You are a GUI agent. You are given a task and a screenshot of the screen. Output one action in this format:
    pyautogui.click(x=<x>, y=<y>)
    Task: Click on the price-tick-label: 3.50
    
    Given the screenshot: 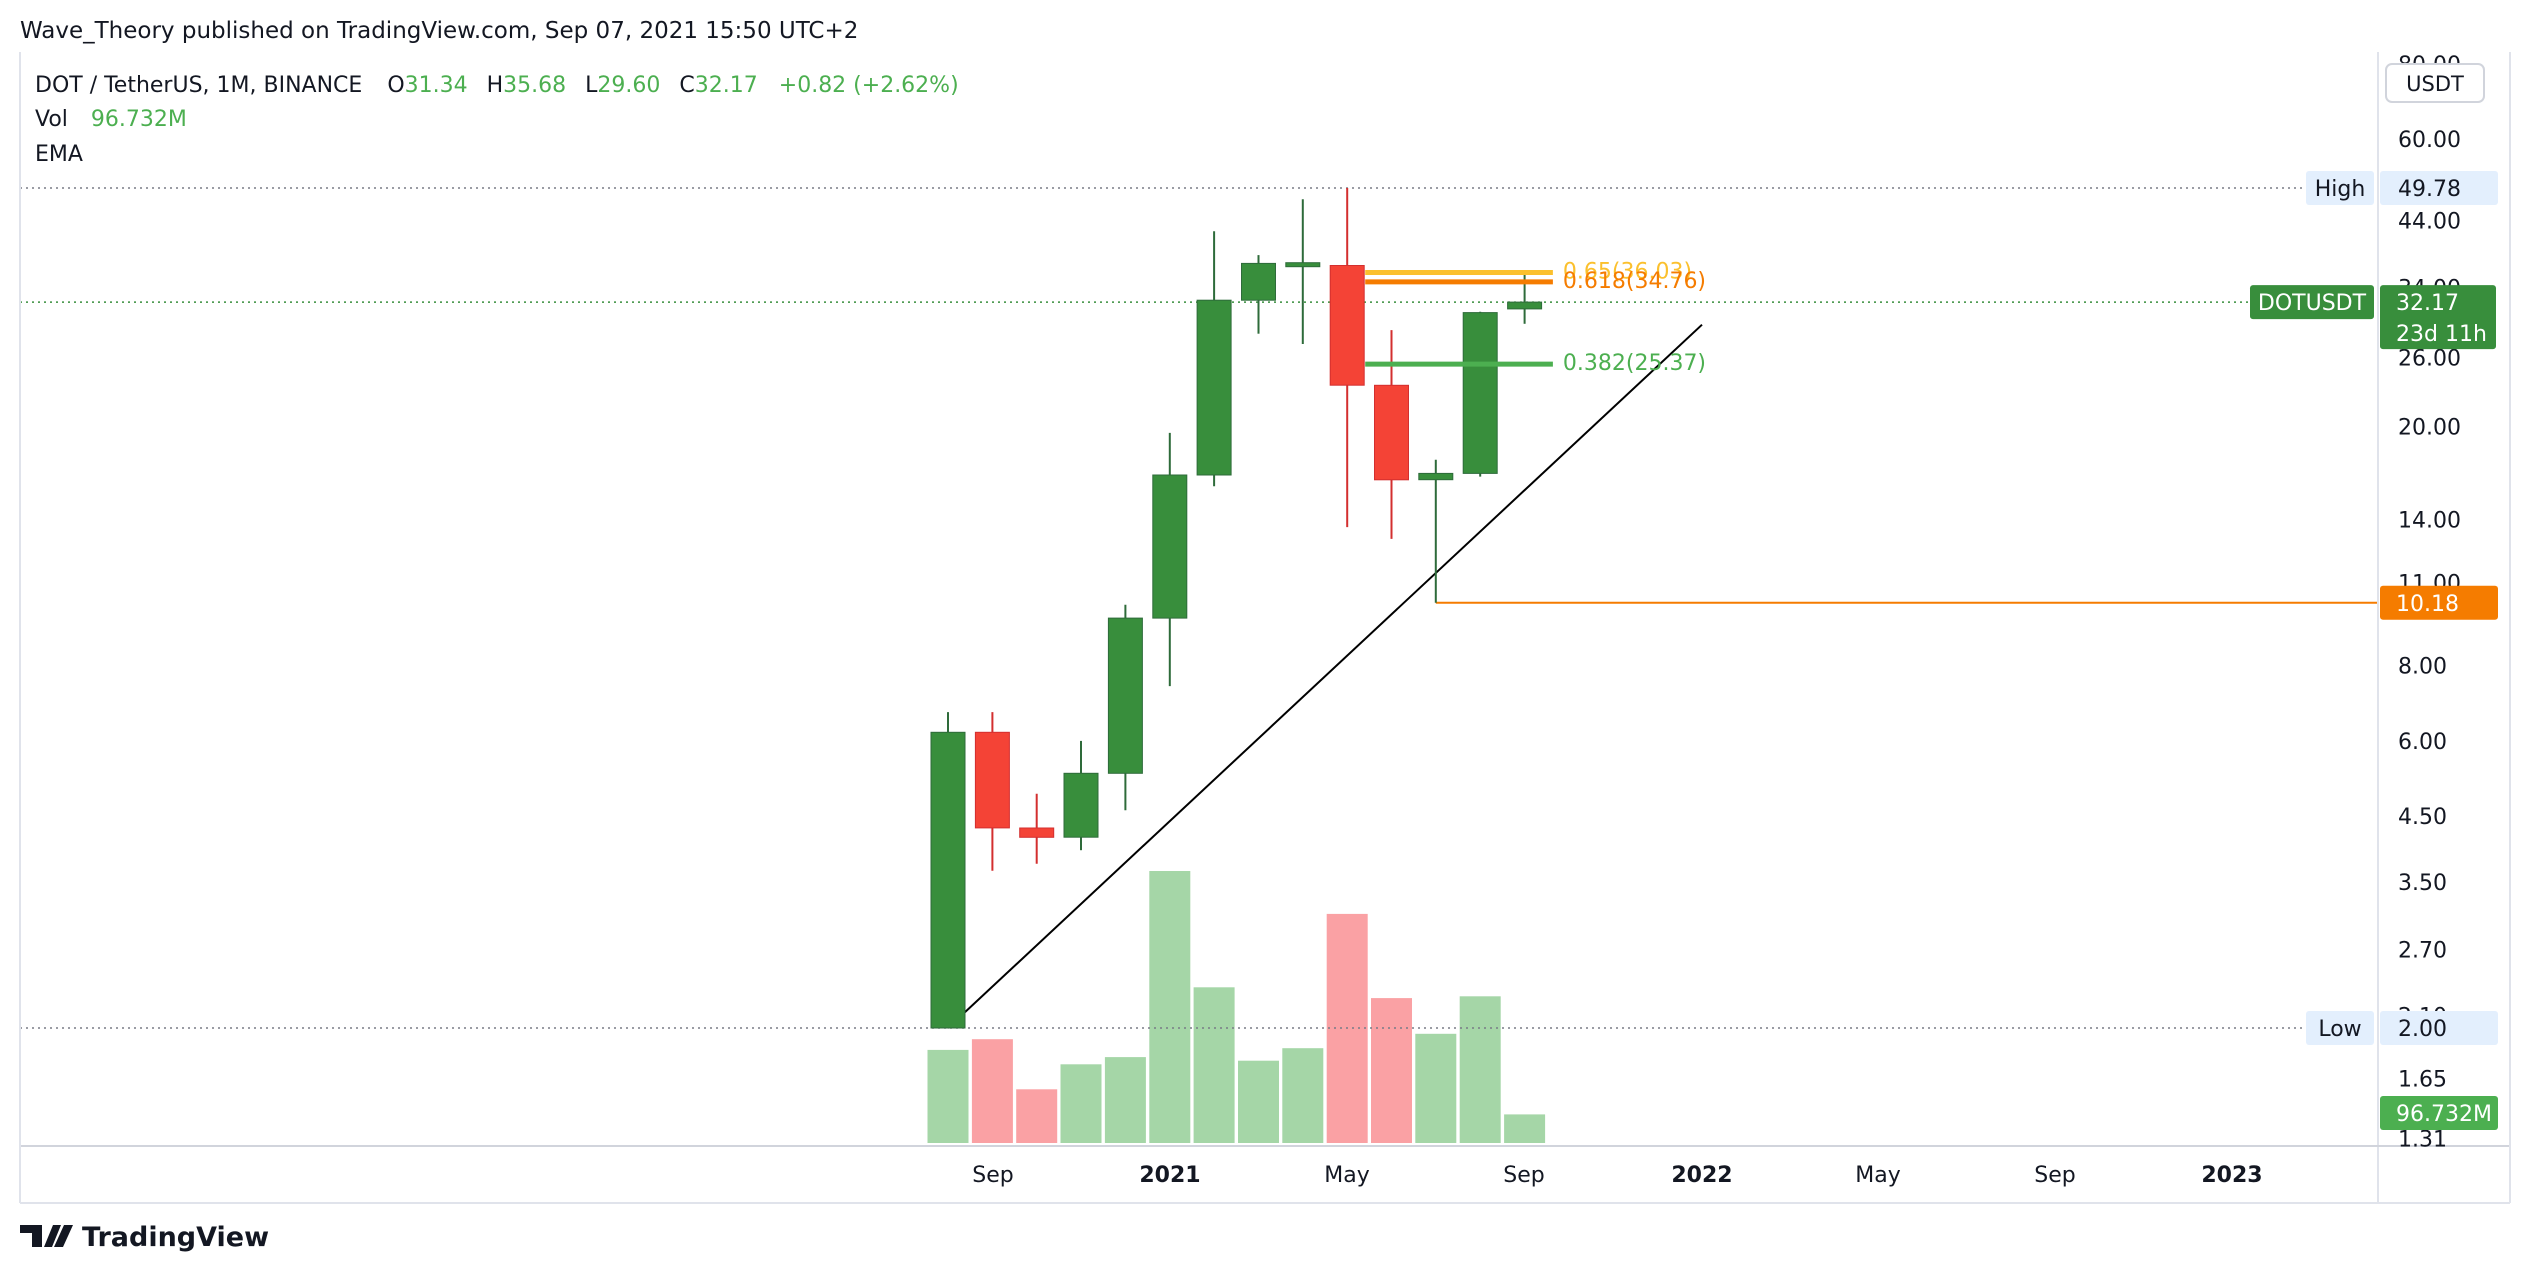 What is the action you would take?
    pyautogui.click(x=2422, y=883)
    